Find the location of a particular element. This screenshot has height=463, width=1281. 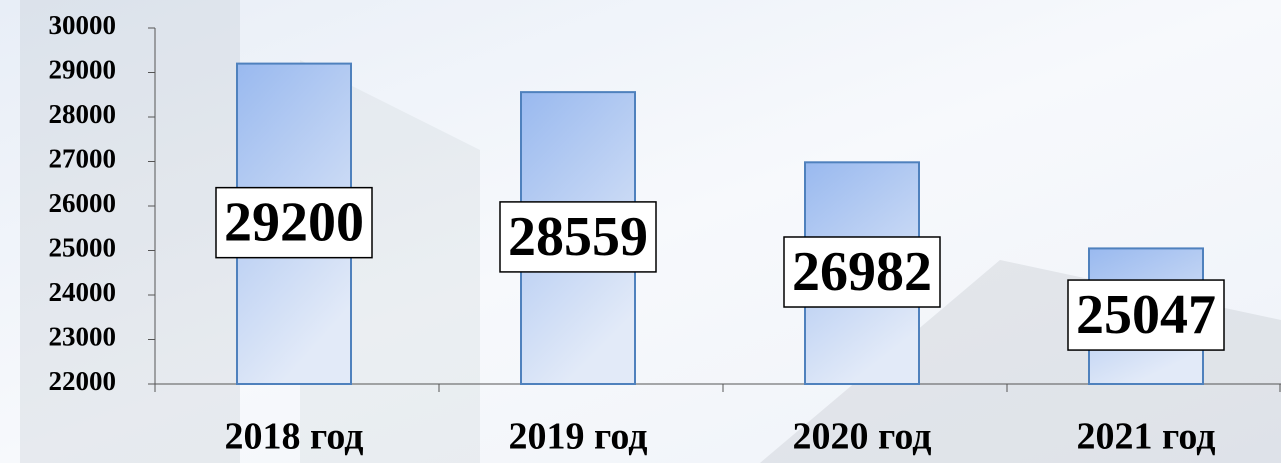

value-label: 29200 is located at coordinates (294, 223).